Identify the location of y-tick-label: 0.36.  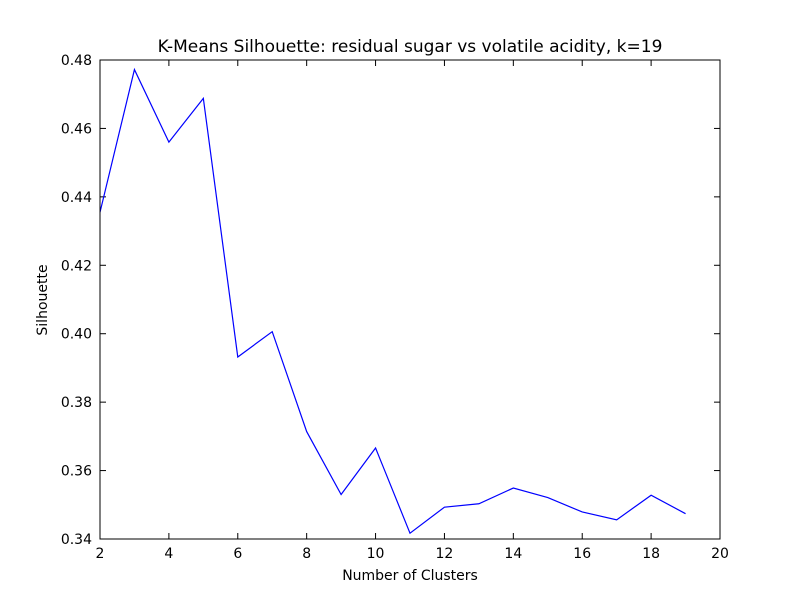
(76, 472).